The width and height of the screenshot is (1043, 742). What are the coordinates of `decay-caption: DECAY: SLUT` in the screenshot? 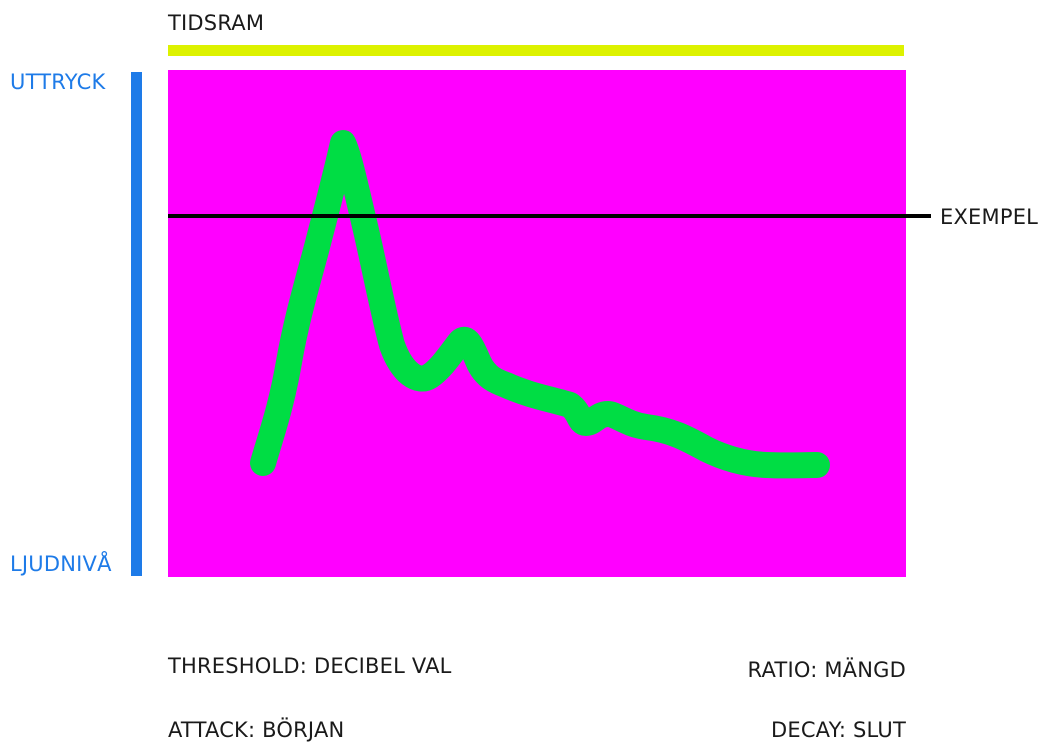 It's located at (838, 730).